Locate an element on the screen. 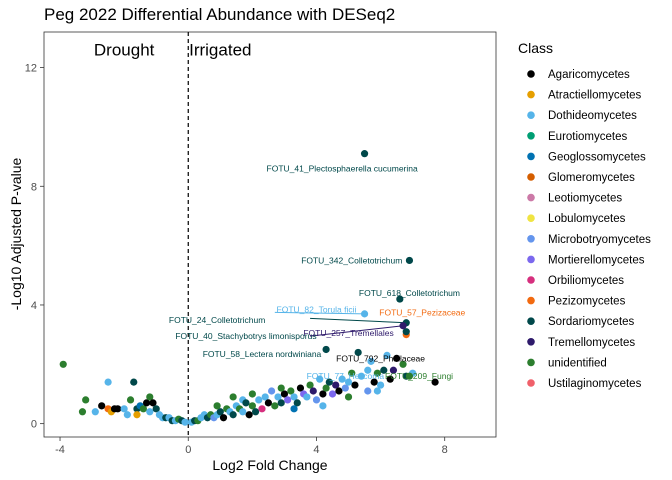 The image size is (672, 480). point-label: FOTU_57_Pezizaceae is located at coordinates (422, 312).